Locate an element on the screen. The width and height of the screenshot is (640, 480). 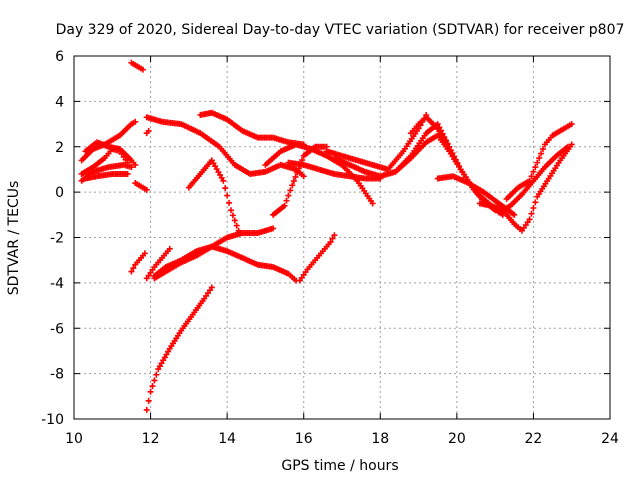
x-tick-label: 10 is located at coordinates (74, 439).